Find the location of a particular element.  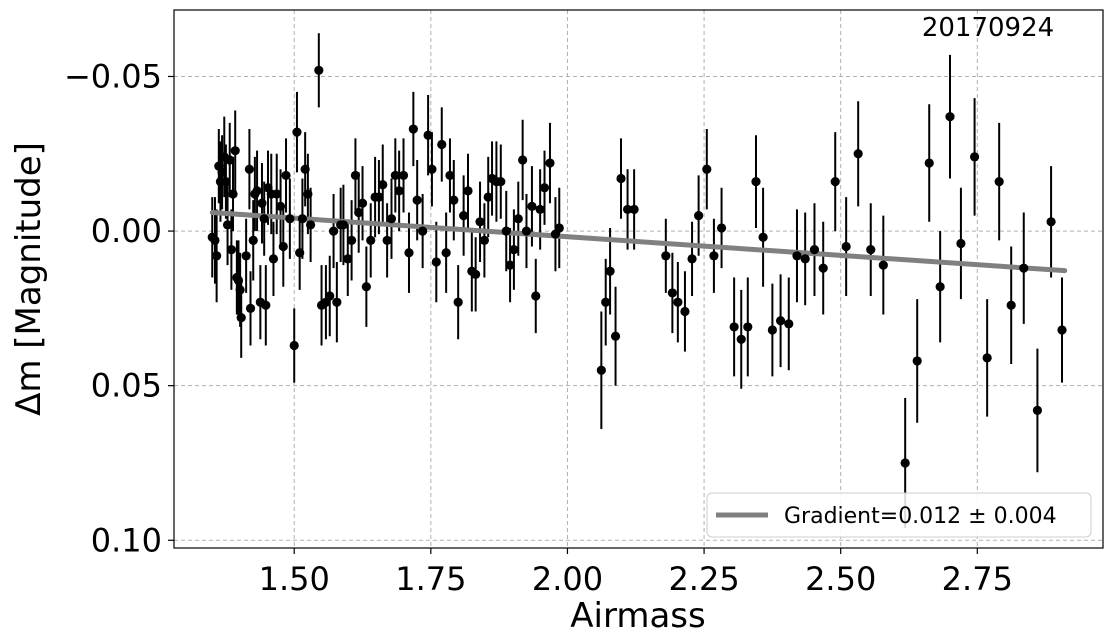

x-tick-label: 2.00 is located at coordinates (567, 579).